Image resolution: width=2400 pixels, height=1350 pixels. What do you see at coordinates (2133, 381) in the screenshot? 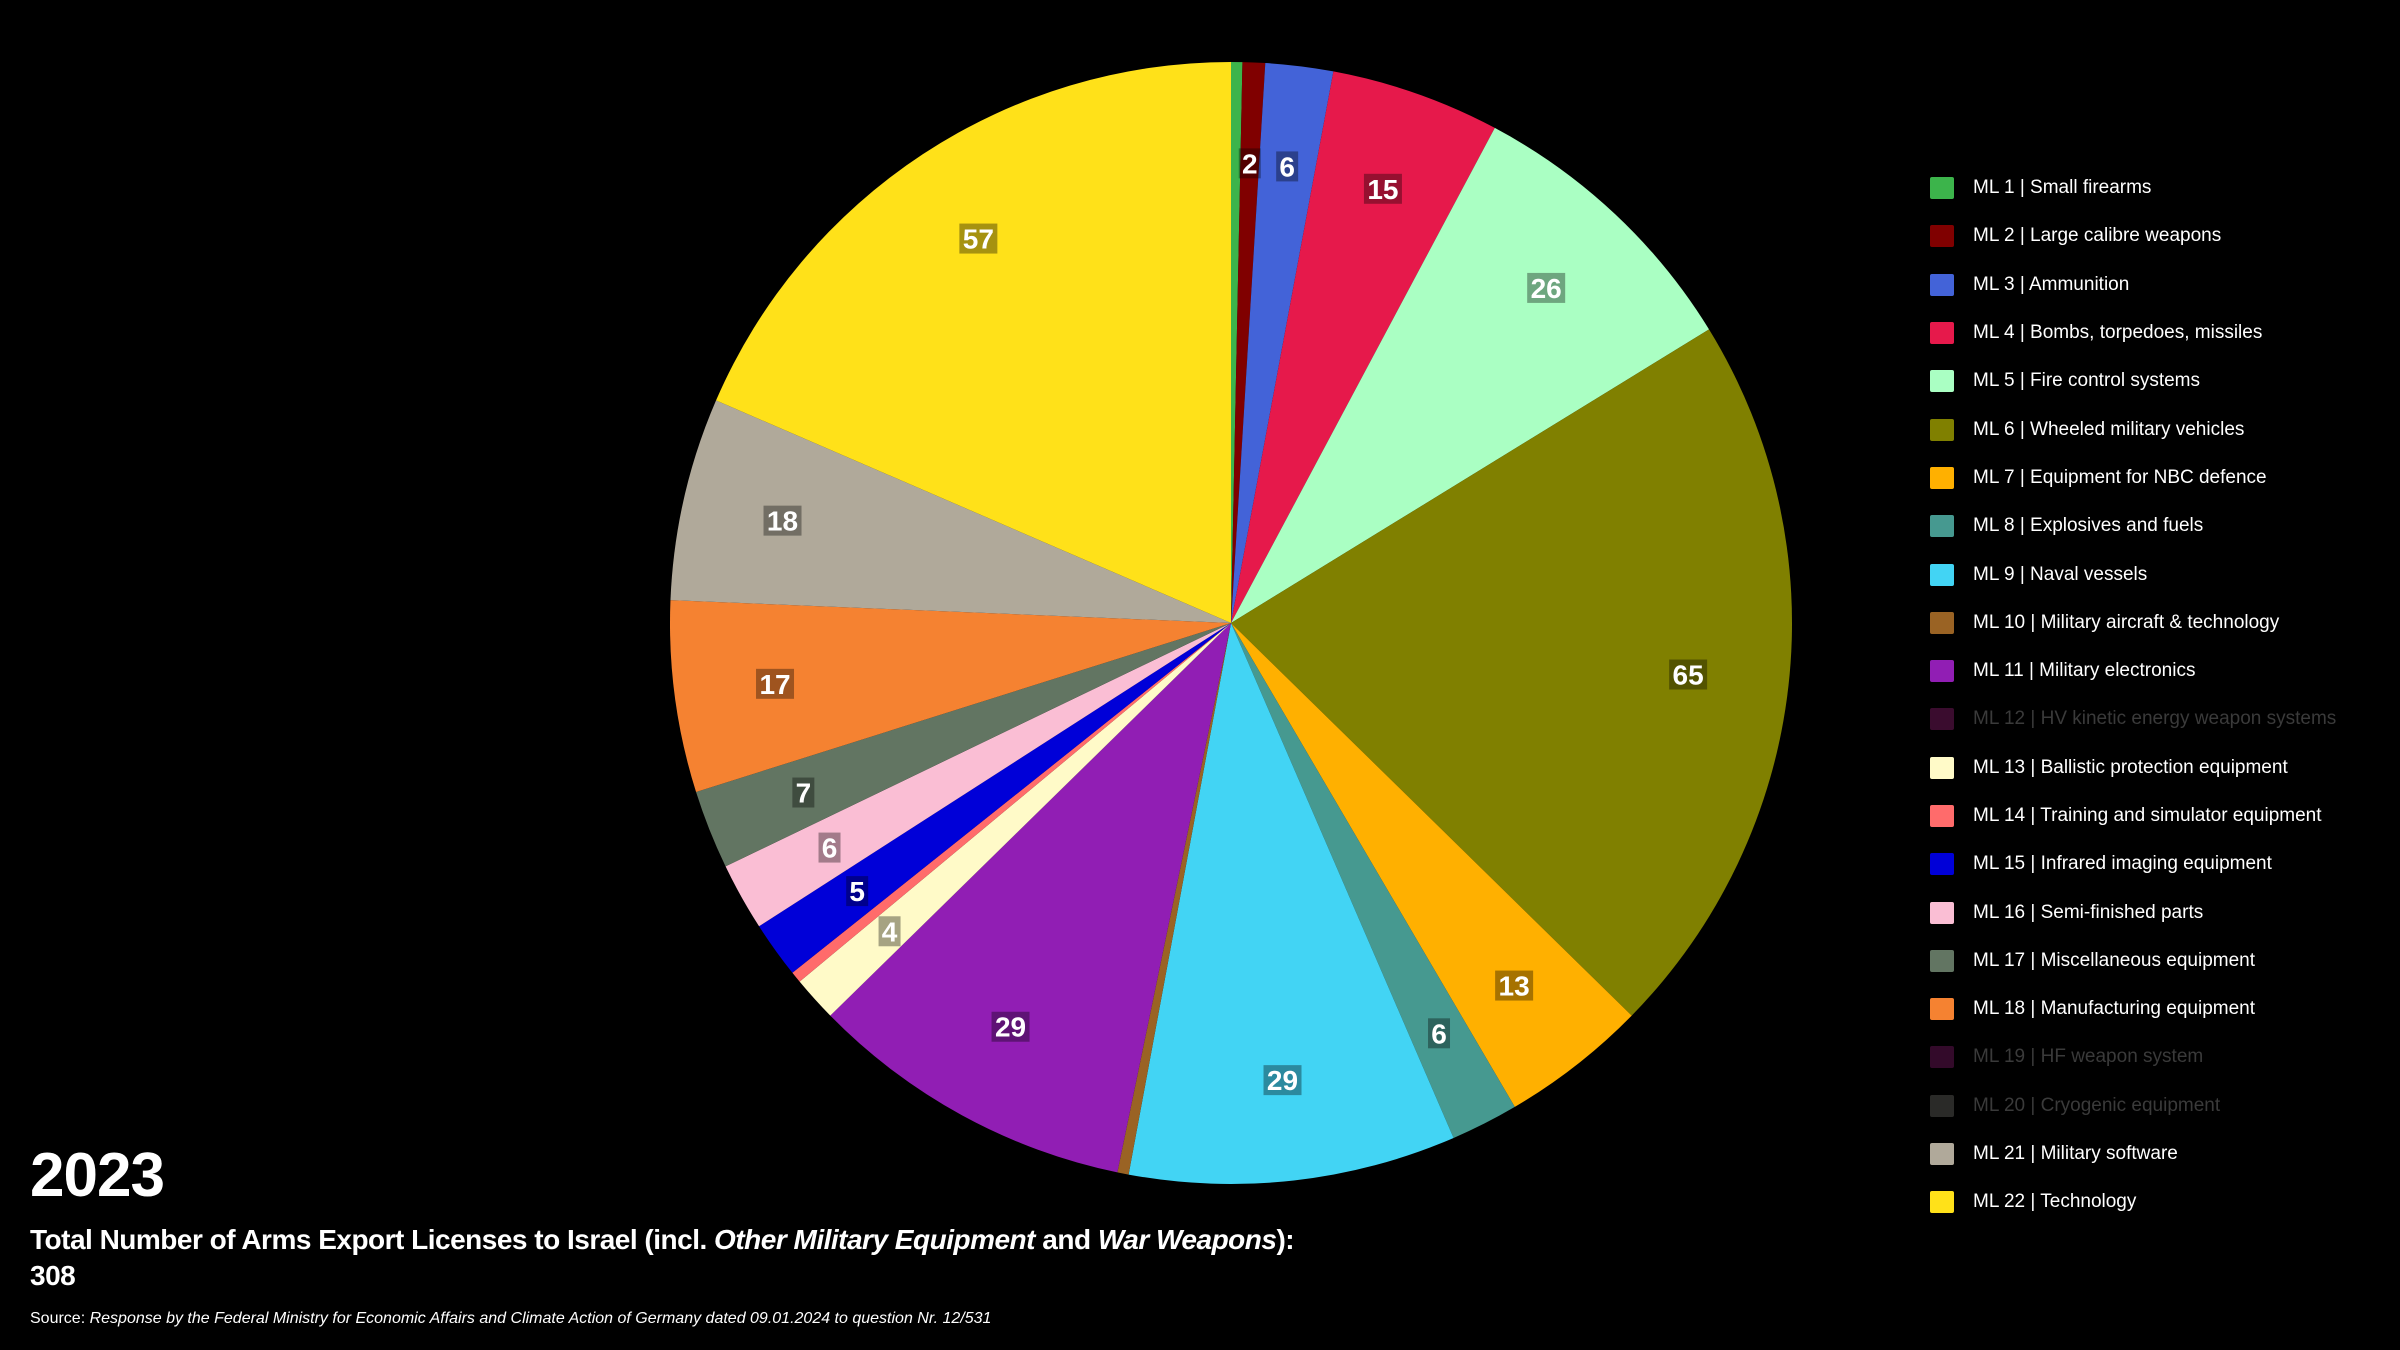
I see `legend-item: ML 5 | Fire control systems` at bounding box center [2133, 381].